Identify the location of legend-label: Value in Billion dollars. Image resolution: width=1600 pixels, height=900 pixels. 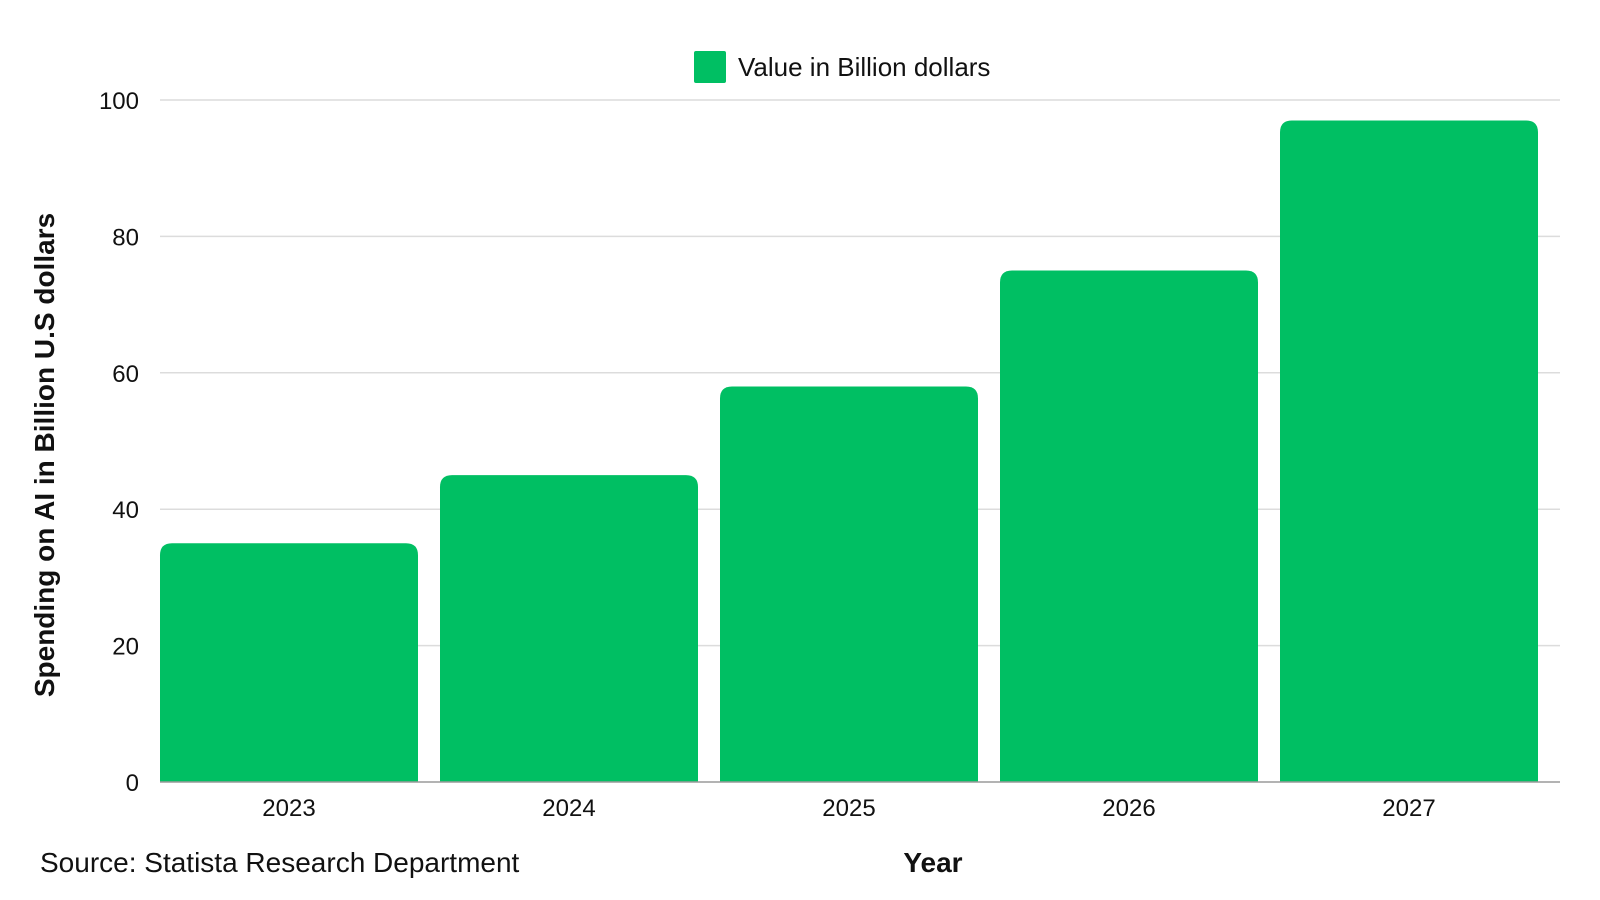
(864, 67).